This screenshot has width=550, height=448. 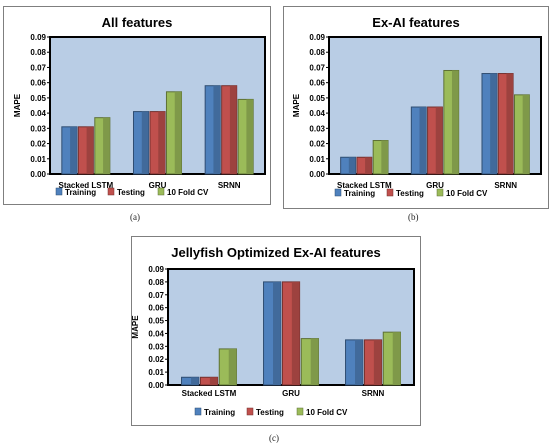 I want to click on chart-title: All features, so click(x=137, y=22).